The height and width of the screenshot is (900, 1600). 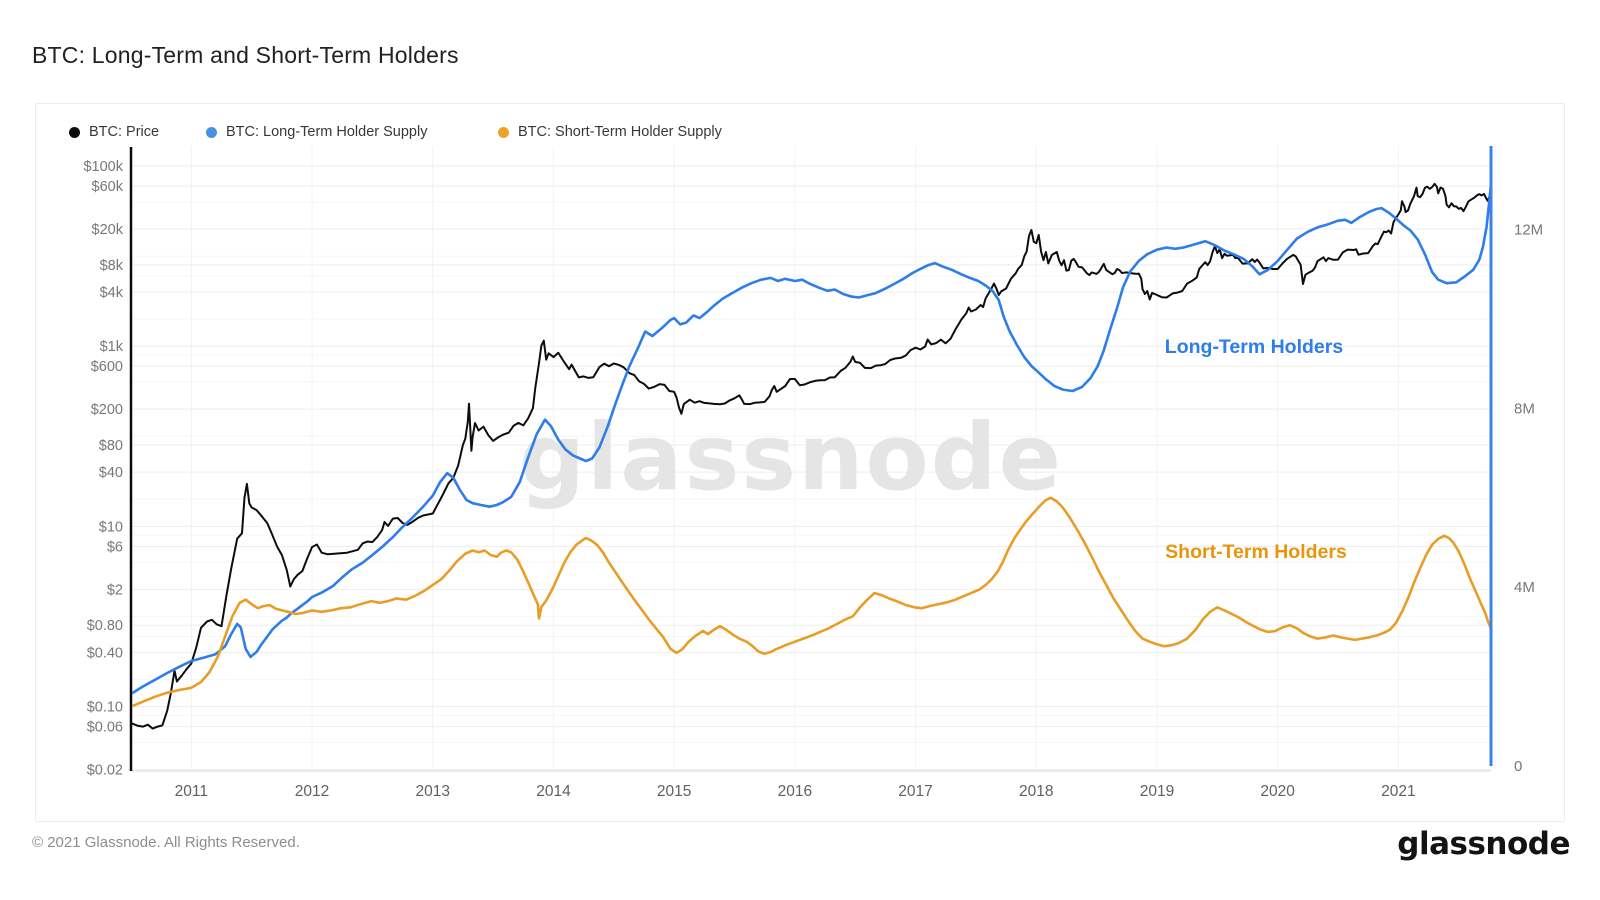 I want to click on svg-text: $80, so click(x=111, y=446).